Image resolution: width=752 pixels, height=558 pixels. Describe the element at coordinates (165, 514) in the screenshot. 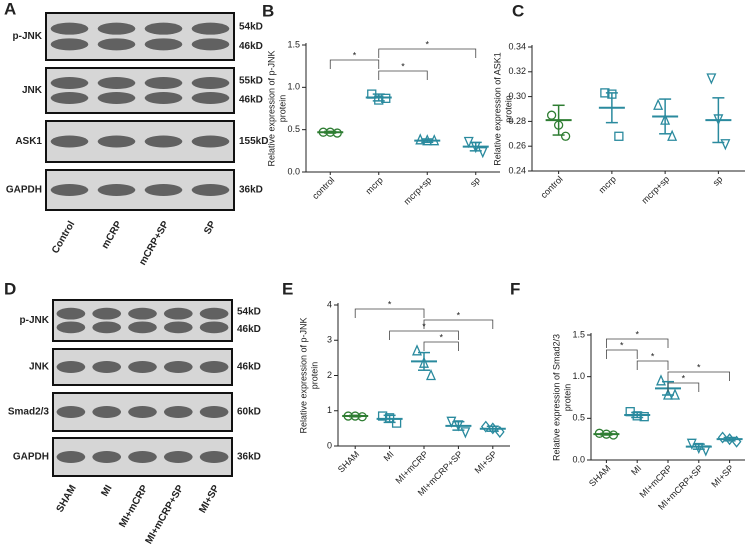

I see `lane-label: MI+mCRP+SP` at that location.